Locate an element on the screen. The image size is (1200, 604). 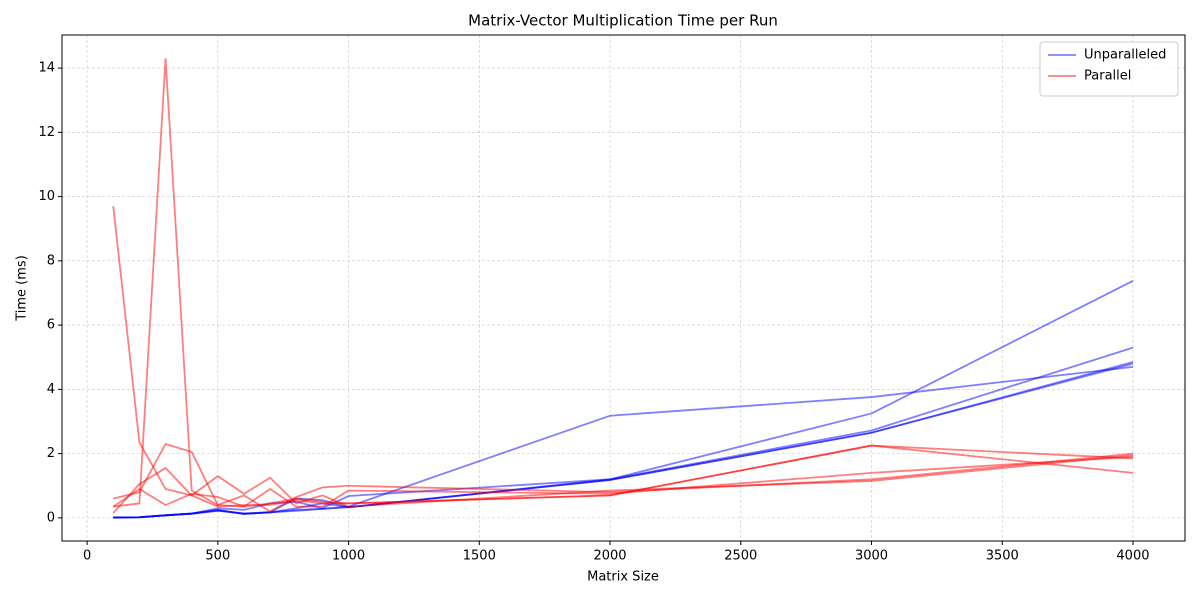
x-tick-label: 1000 is located at coordinates (348, 556).